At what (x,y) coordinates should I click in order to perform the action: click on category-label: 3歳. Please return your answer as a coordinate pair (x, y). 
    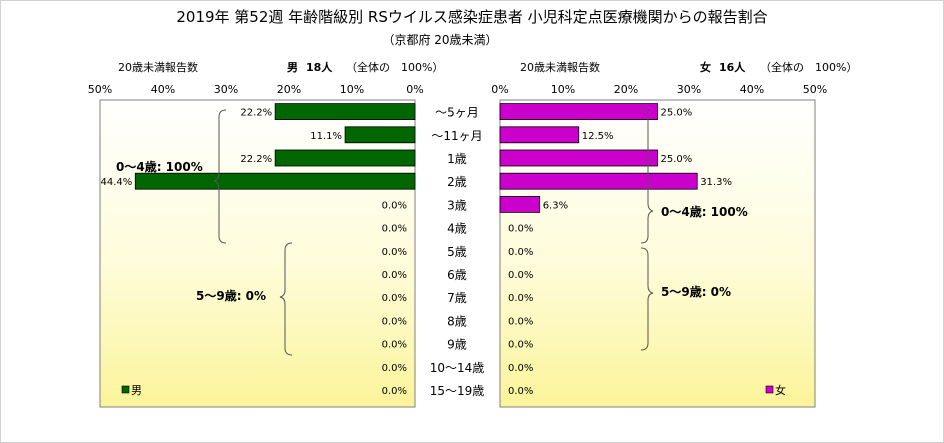
    Looking at the image, I should click on (457, 205).